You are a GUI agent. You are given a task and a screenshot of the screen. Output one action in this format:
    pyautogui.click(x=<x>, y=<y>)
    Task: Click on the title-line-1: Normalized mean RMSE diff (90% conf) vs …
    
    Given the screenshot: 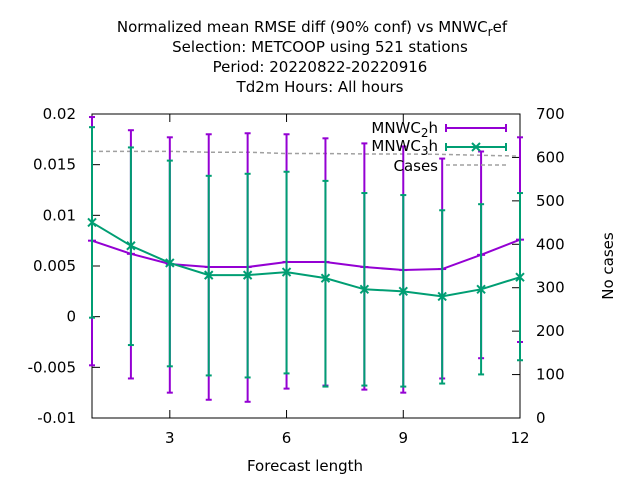 What is the action you would take?
    pyautogui.click(x=312, y=28)
    